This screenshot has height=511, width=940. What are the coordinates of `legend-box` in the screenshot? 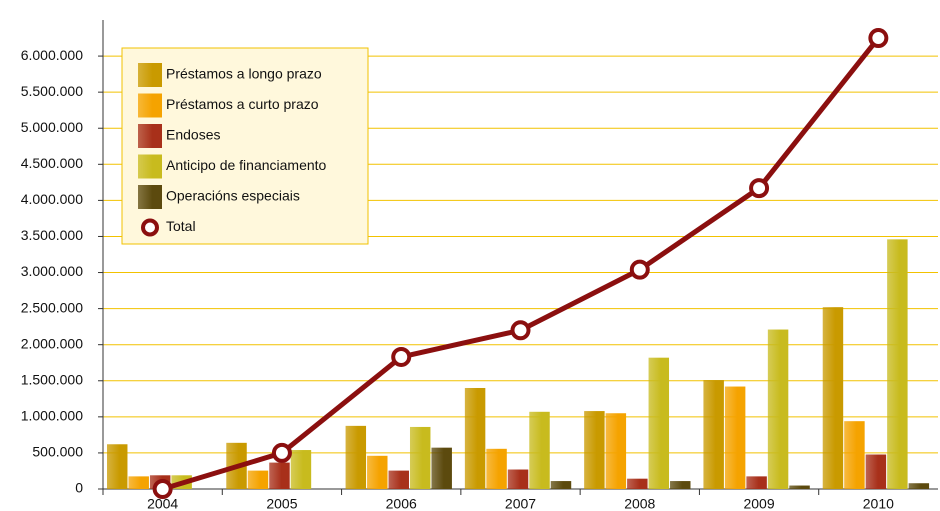 It's located at (245, 146).